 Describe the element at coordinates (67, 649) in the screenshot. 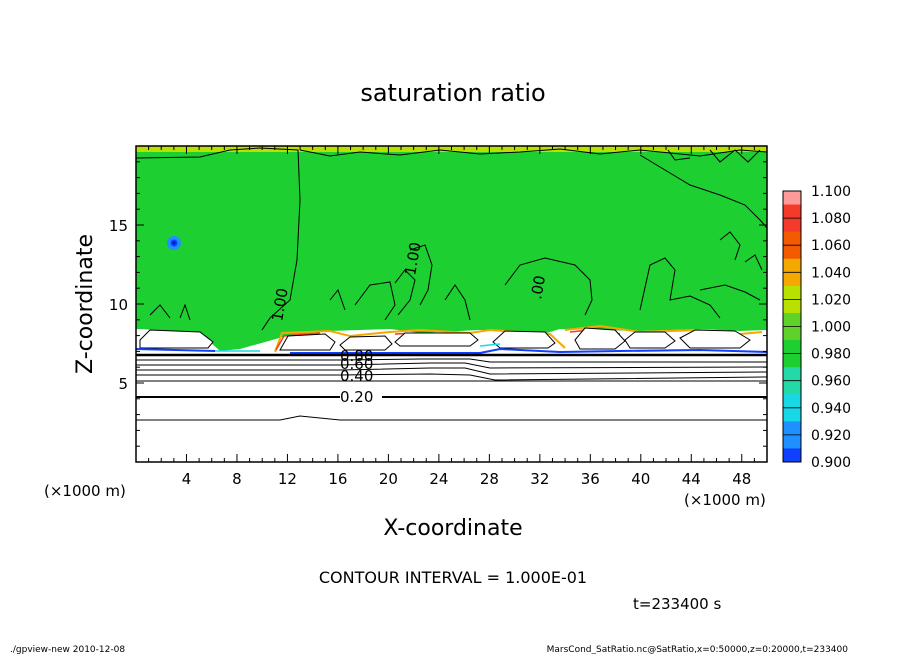

I see `footer-left: ./gpview-new 2010-12-08` at that location.